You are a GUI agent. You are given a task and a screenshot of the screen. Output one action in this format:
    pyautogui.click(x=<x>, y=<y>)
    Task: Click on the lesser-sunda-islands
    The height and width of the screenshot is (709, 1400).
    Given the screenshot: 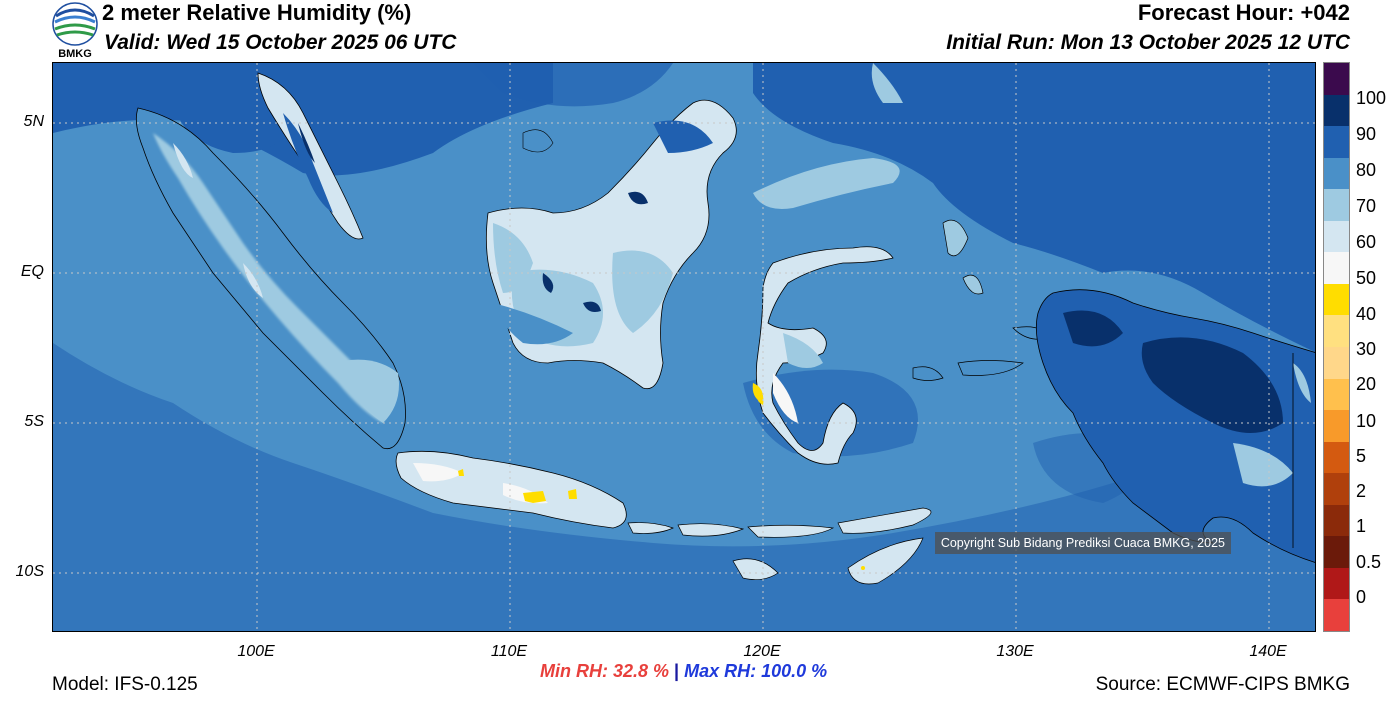 What is the action you would take?
    pyautogui.click(x=779, y=546)
    